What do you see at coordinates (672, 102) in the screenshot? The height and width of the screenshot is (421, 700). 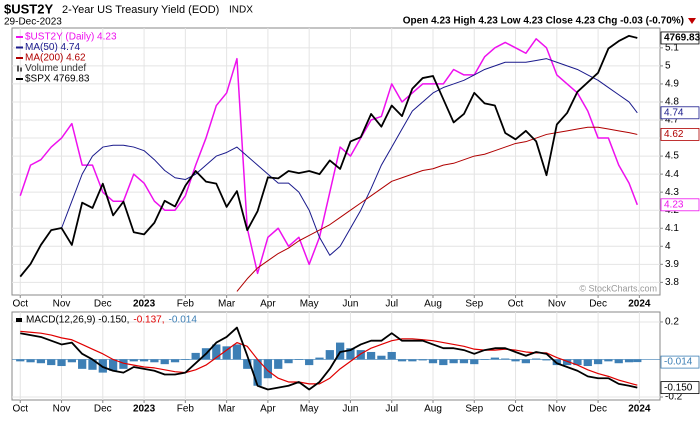 I see `y-tick-label: 4.8` at bounding box center [672, 102].